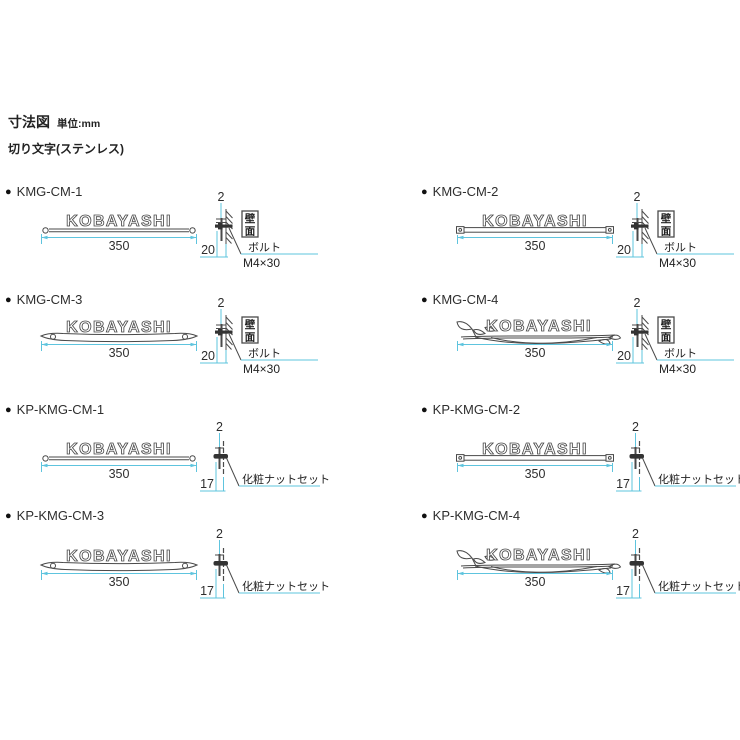 The height and width of the screenshot is (740, 740). I want to click on product-block-kp-kmg-cm-2: ● KP-KMG-CM-2 KOBAYASHI 350 2 17 化粧ナットセット, so click(580, 455).